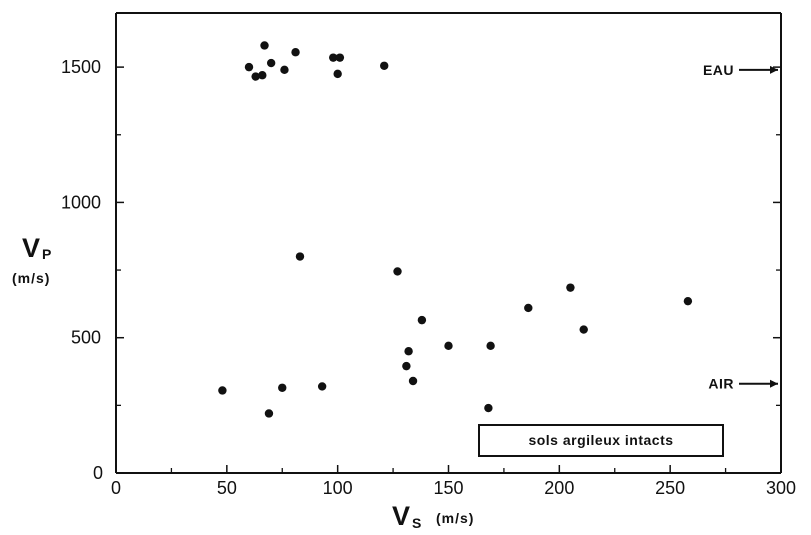  I want to click on x-tick-label: 100, so click(338, 488).